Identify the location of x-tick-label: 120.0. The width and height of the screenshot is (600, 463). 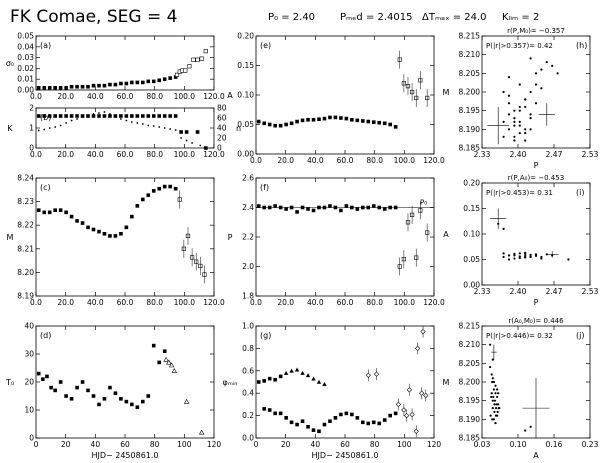
(214, 96).